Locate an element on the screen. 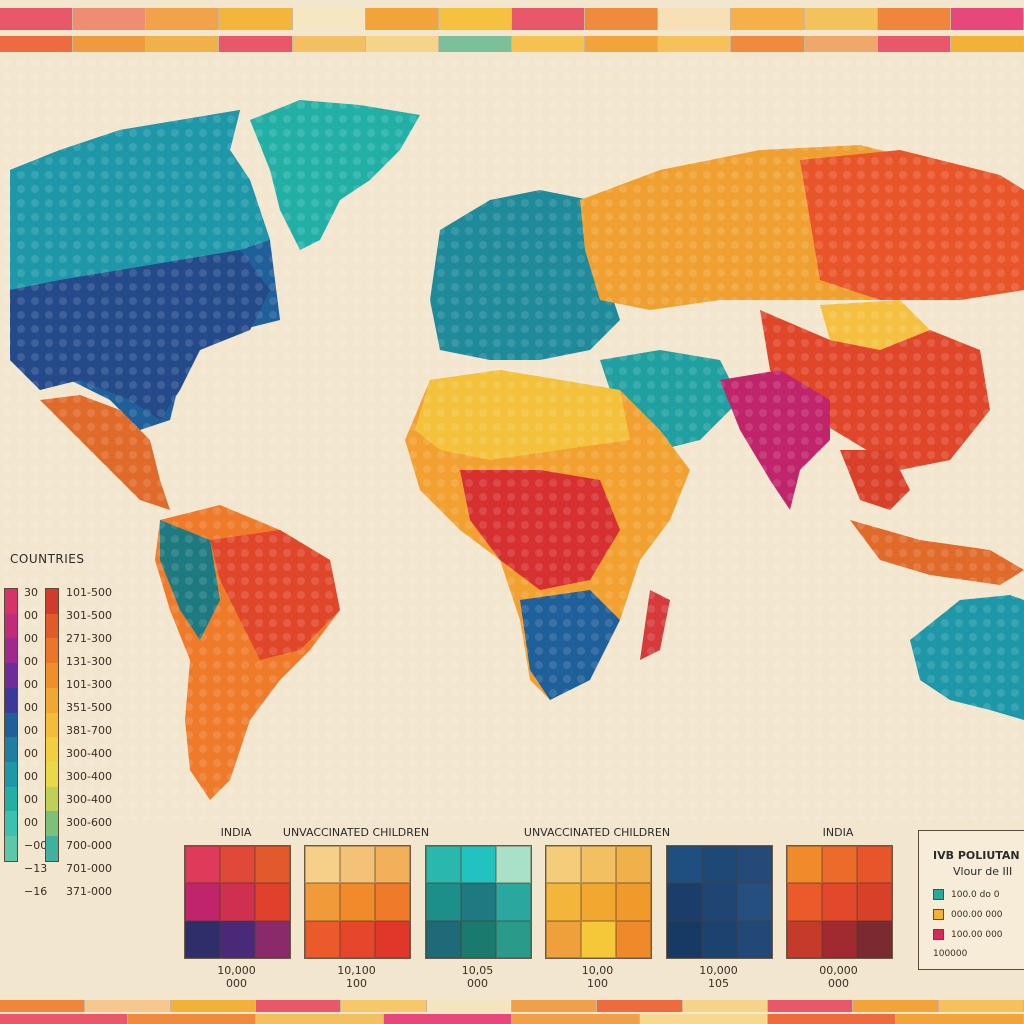 Image resolution: width=1024 pixels, height=1024 pixels. grid-caption-line: 000 is located at coordinates (838, 983).